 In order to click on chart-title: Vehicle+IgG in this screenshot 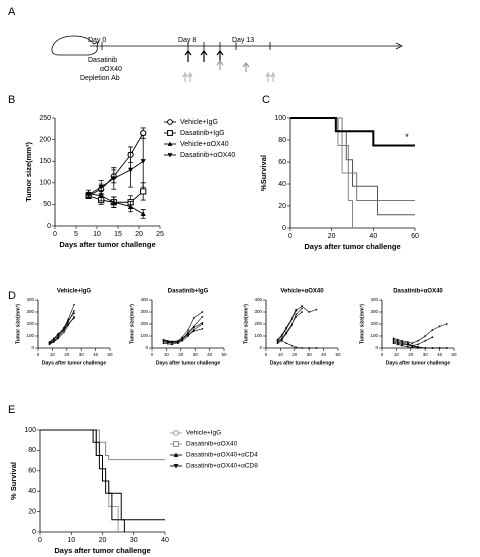, I will do `click(74, 292)`.